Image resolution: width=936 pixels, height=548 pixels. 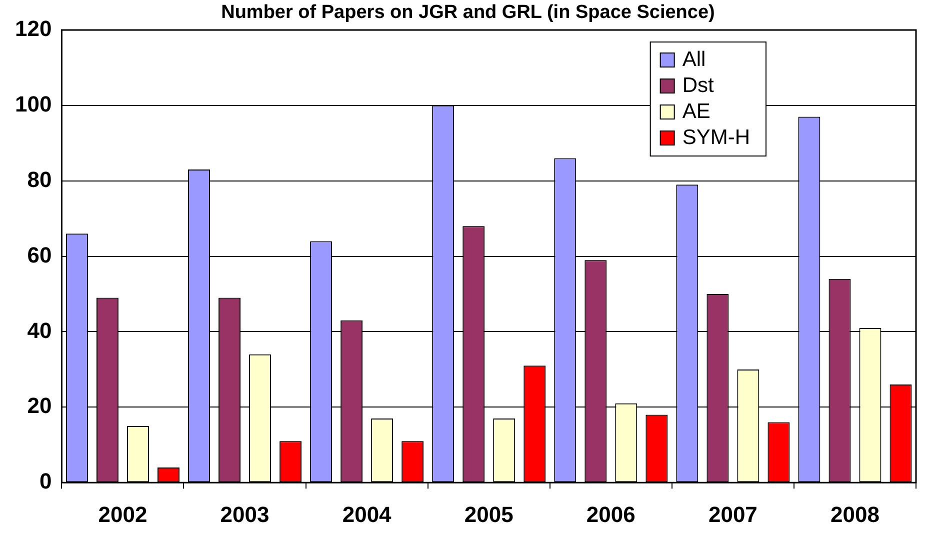 What do you see at coordinates (39, 255) in the screenshot?
I see `y-tick-label: 60` at bounding box center [39, 255].